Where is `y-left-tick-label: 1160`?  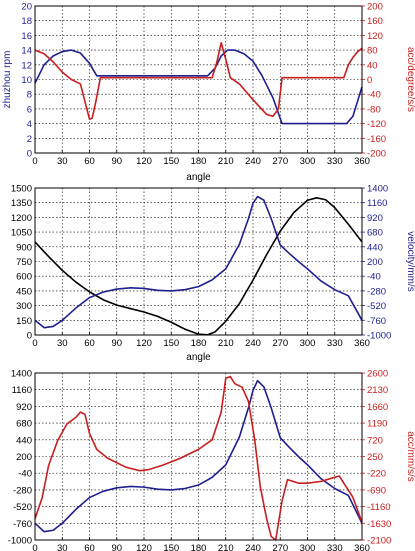 y-left-tick-label: 1160 is located at coordinates (22, 390).